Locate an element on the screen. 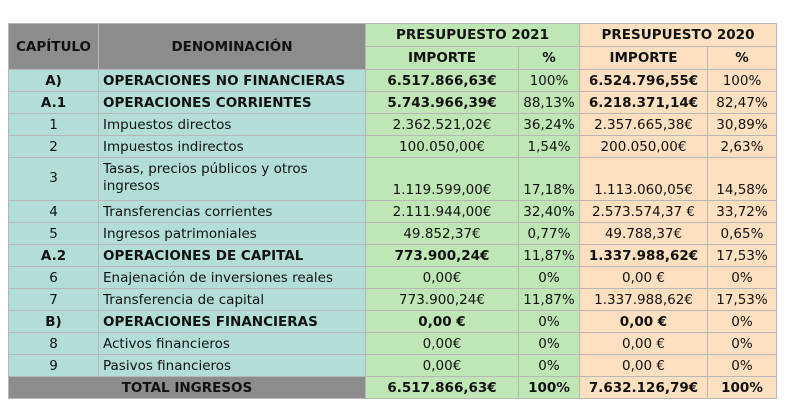 This screenshot has height=412, width=800. header-importe-2020: IMPORTE is located at coordinates (643, 58).